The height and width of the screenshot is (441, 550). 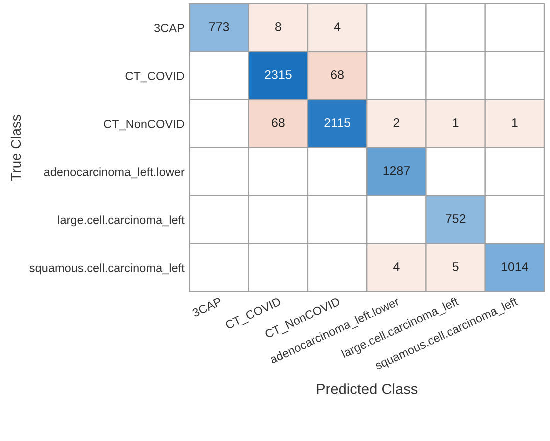 What do you see at coordinates (207, 307) in the screenshot?
I see `x-tick-label: 3CAP` at bounding box center [207, 307].